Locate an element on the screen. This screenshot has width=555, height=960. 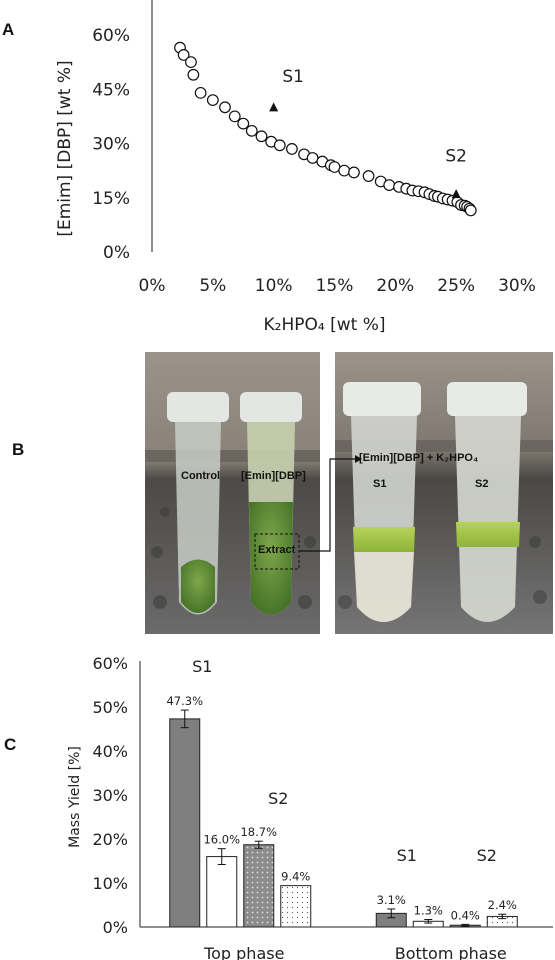
bar-value-label: 18.7% is located at coordinates (258, 832).